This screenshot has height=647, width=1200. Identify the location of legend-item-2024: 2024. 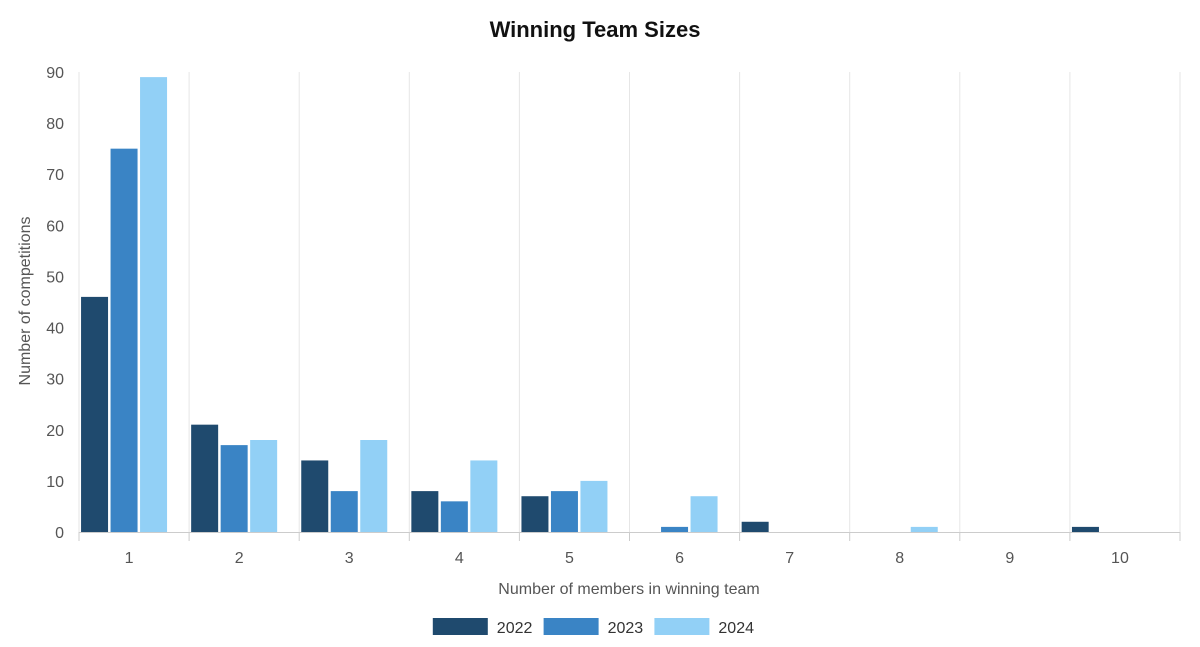
(704, 627).